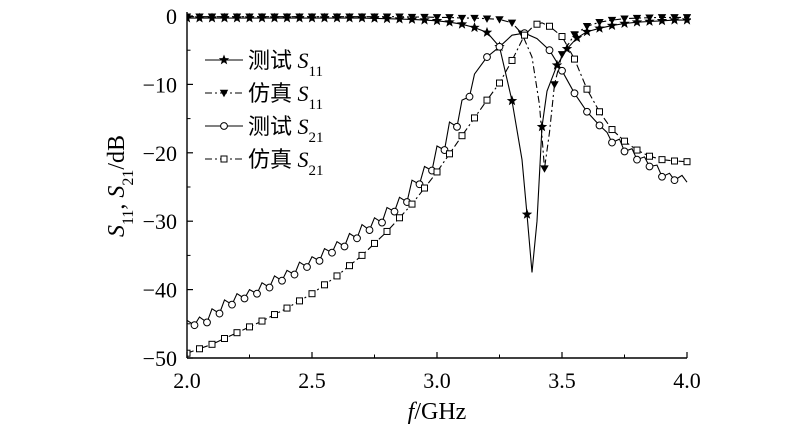 The width and height of the screenshot is (800, 430). What do you see at coordinates (285, 97) in the screenshot?
I see `legend-label: 仿真 S11` at bounding box center [285, 97].